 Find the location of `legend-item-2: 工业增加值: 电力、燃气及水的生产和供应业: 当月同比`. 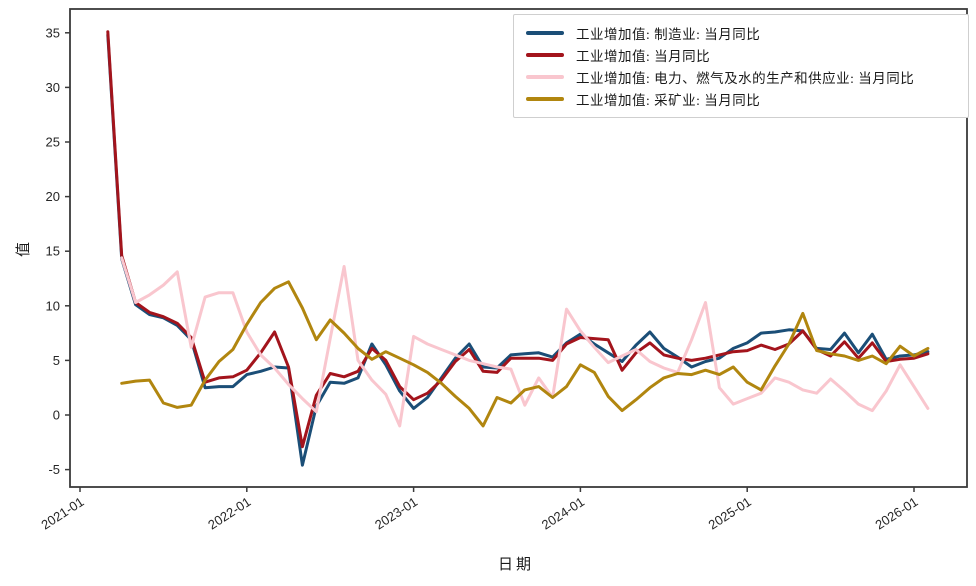

legend-item-2: 工业增加值: 电力、燃气及水的生产和供应业: 当月同比 is located at coordinates (740, 77).